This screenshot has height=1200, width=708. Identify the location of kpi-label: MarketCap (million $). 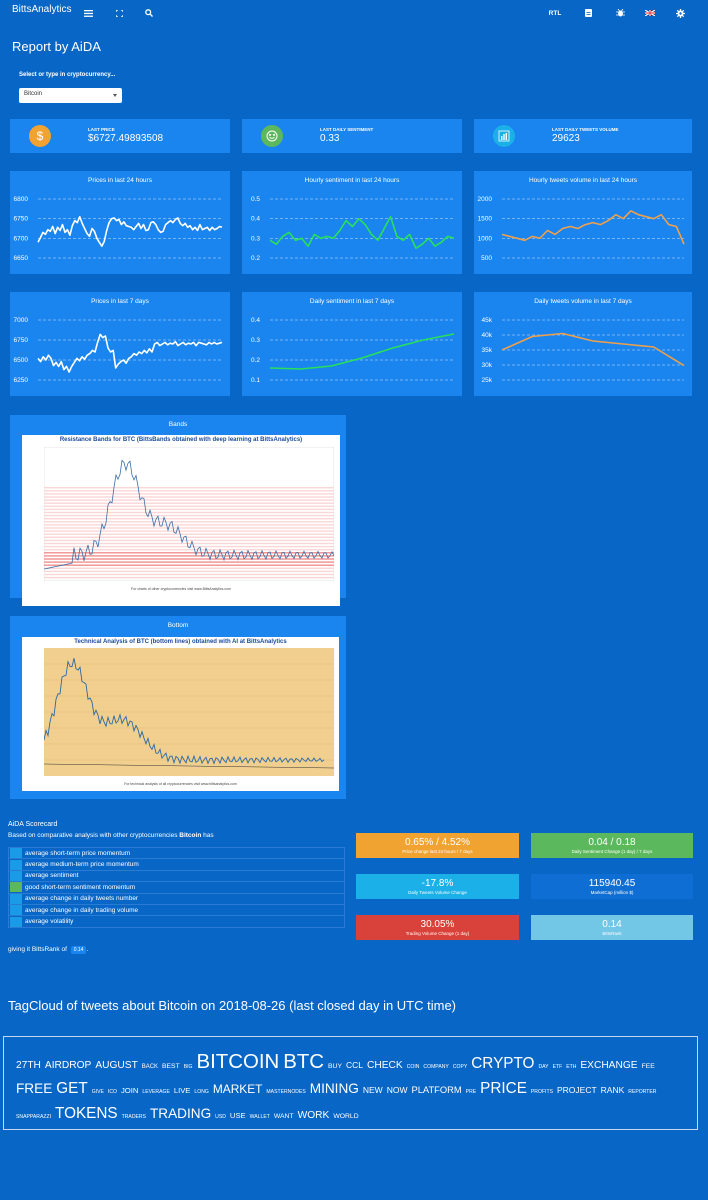
(612, 892).